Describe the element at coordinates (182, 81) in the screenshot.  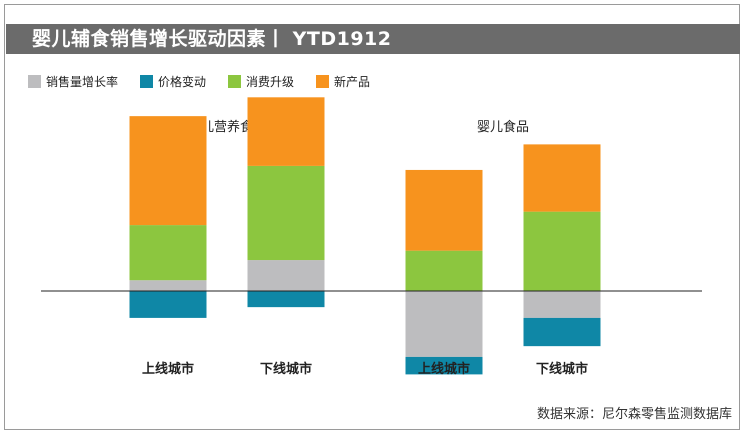
I see `legend-label-price-change: 价格变动` at that location.